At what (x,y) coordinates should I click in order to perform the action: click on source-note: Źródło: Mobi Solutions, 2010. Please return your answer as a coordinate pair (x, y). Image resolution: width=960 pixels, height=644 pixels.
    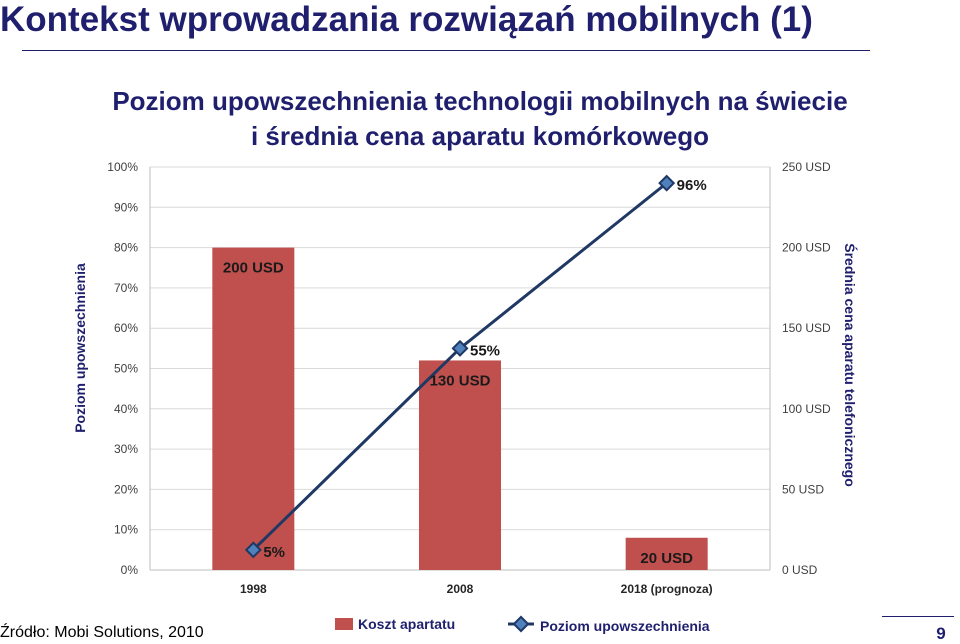
    Looking at the image, I should click on (102, 632).